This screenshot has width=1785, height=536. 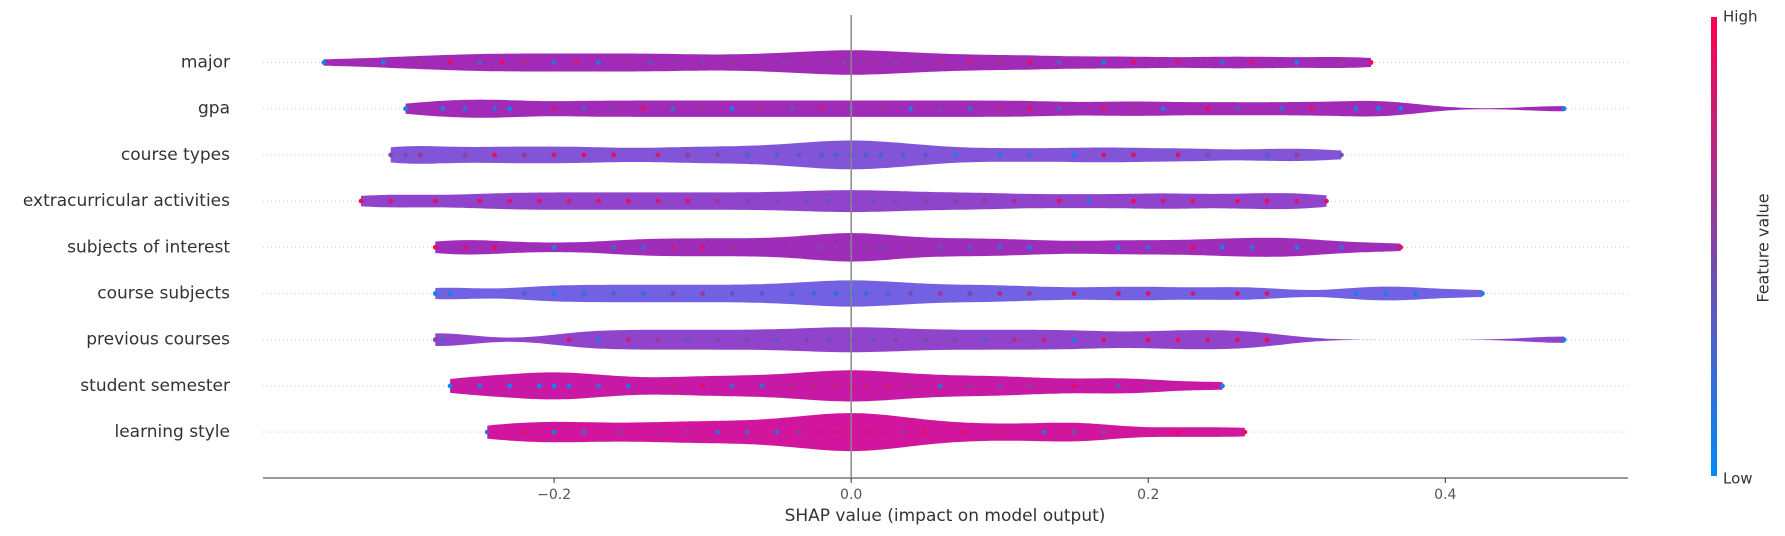 What do you see at coordinates (205, 63) in the screenshot?
I see `feature-label: major` at bounding box center [205, 63].